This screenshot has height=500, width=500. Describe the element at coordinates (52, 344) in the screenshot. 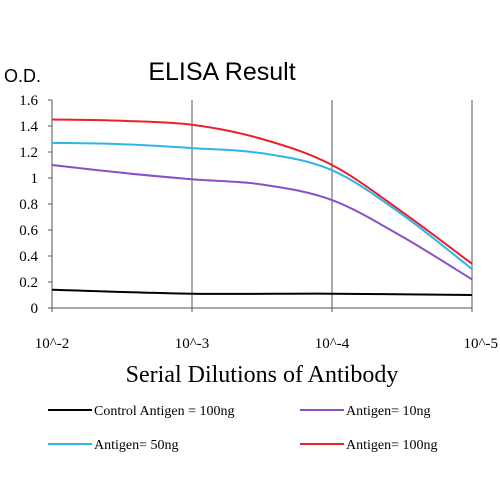

I see `x-tick-label: 10^-2` at that location.